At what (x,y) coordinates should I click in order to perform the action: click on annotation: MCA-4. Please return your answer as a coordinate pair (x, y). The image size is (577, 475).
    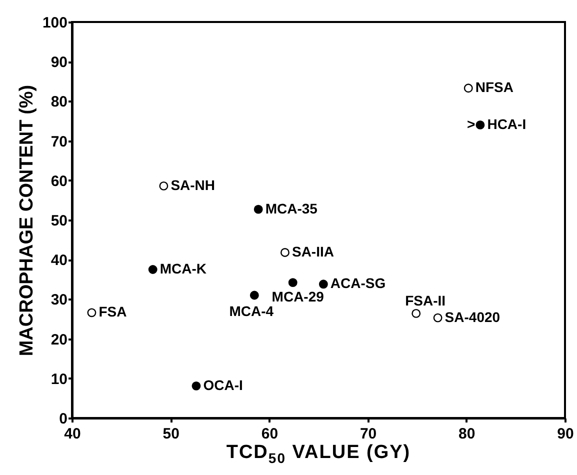
    Looking at the image, I should click on (251, 311).